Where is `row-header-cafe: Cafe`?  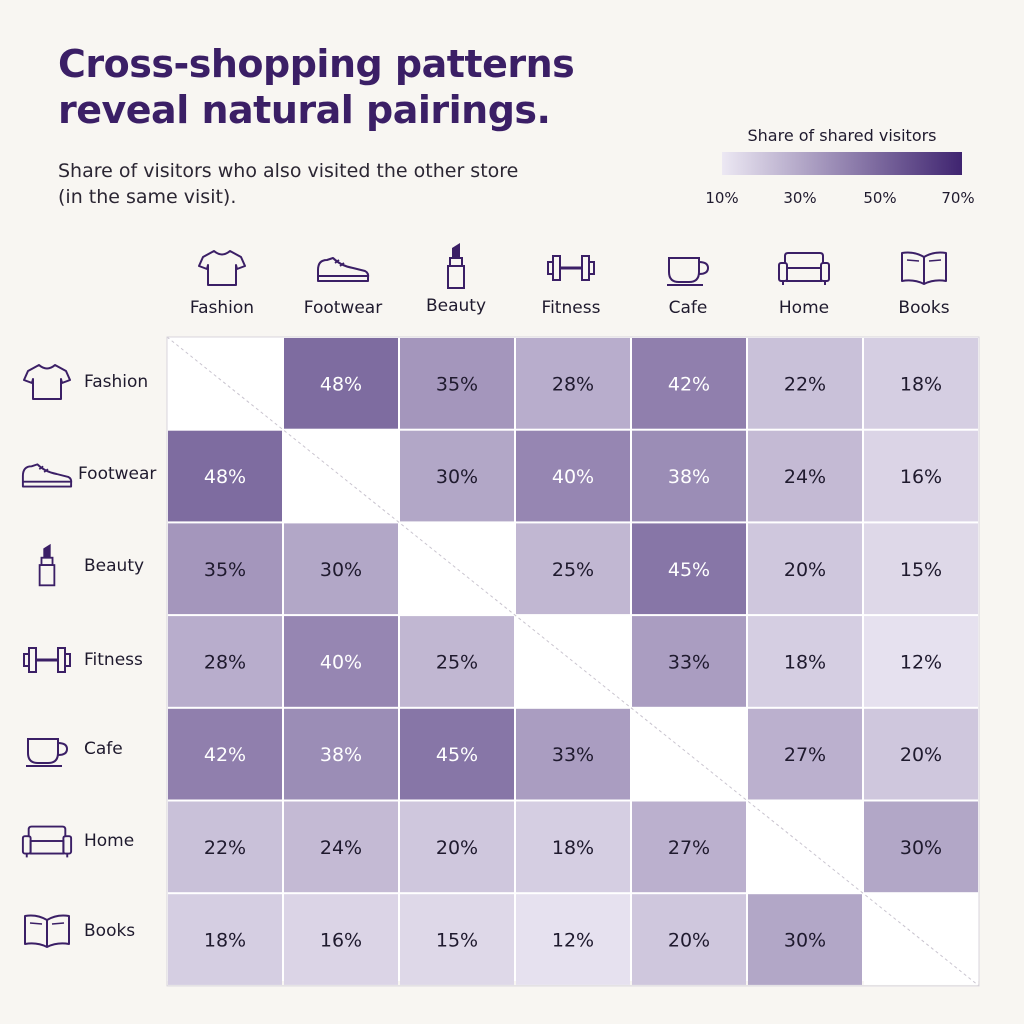 row-header-cafe: Cafe is located at coordinates (95, 749).